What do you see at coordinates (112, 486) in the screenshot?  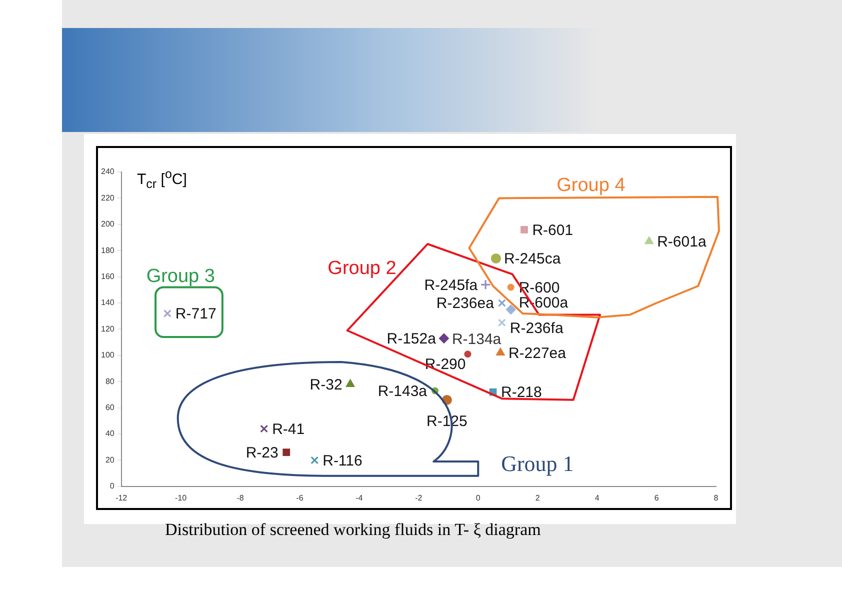 I see `y-tick-label: 0` at bounding box center [112, 486].